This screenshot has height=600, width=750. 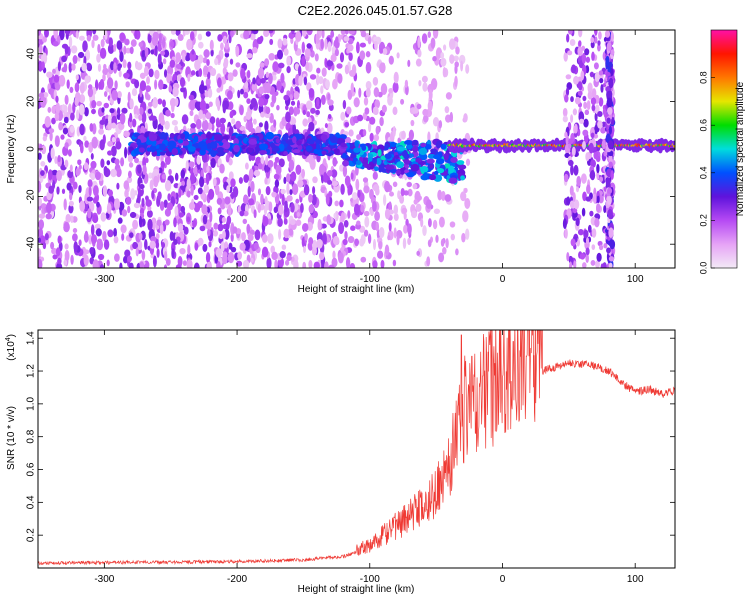 I want to click on colorbar-tick-label: 0.8, so click(x=703, y=77).